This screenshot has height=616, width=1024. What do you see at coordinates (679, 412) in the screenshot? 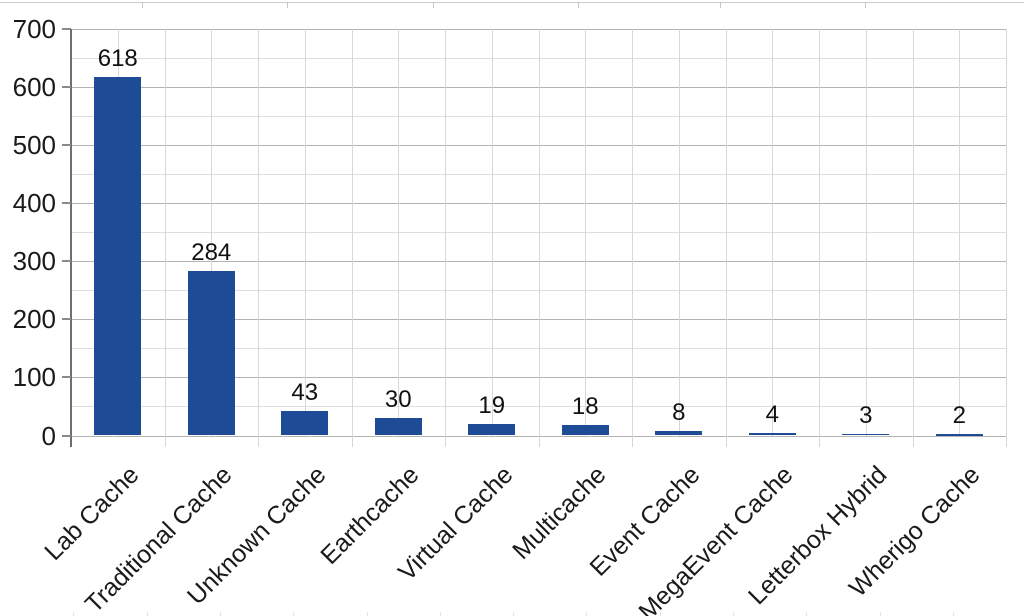
I see `bar-value-label: 8` at bounding box center [679, 412].